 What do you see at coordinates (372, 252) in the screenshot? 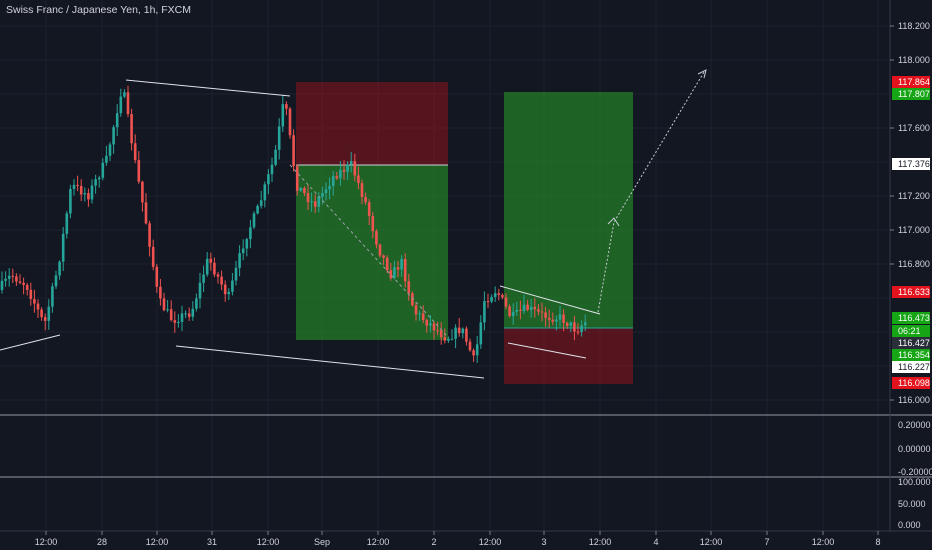
I see `take-profit-zone` at bounding box center [372, 252].